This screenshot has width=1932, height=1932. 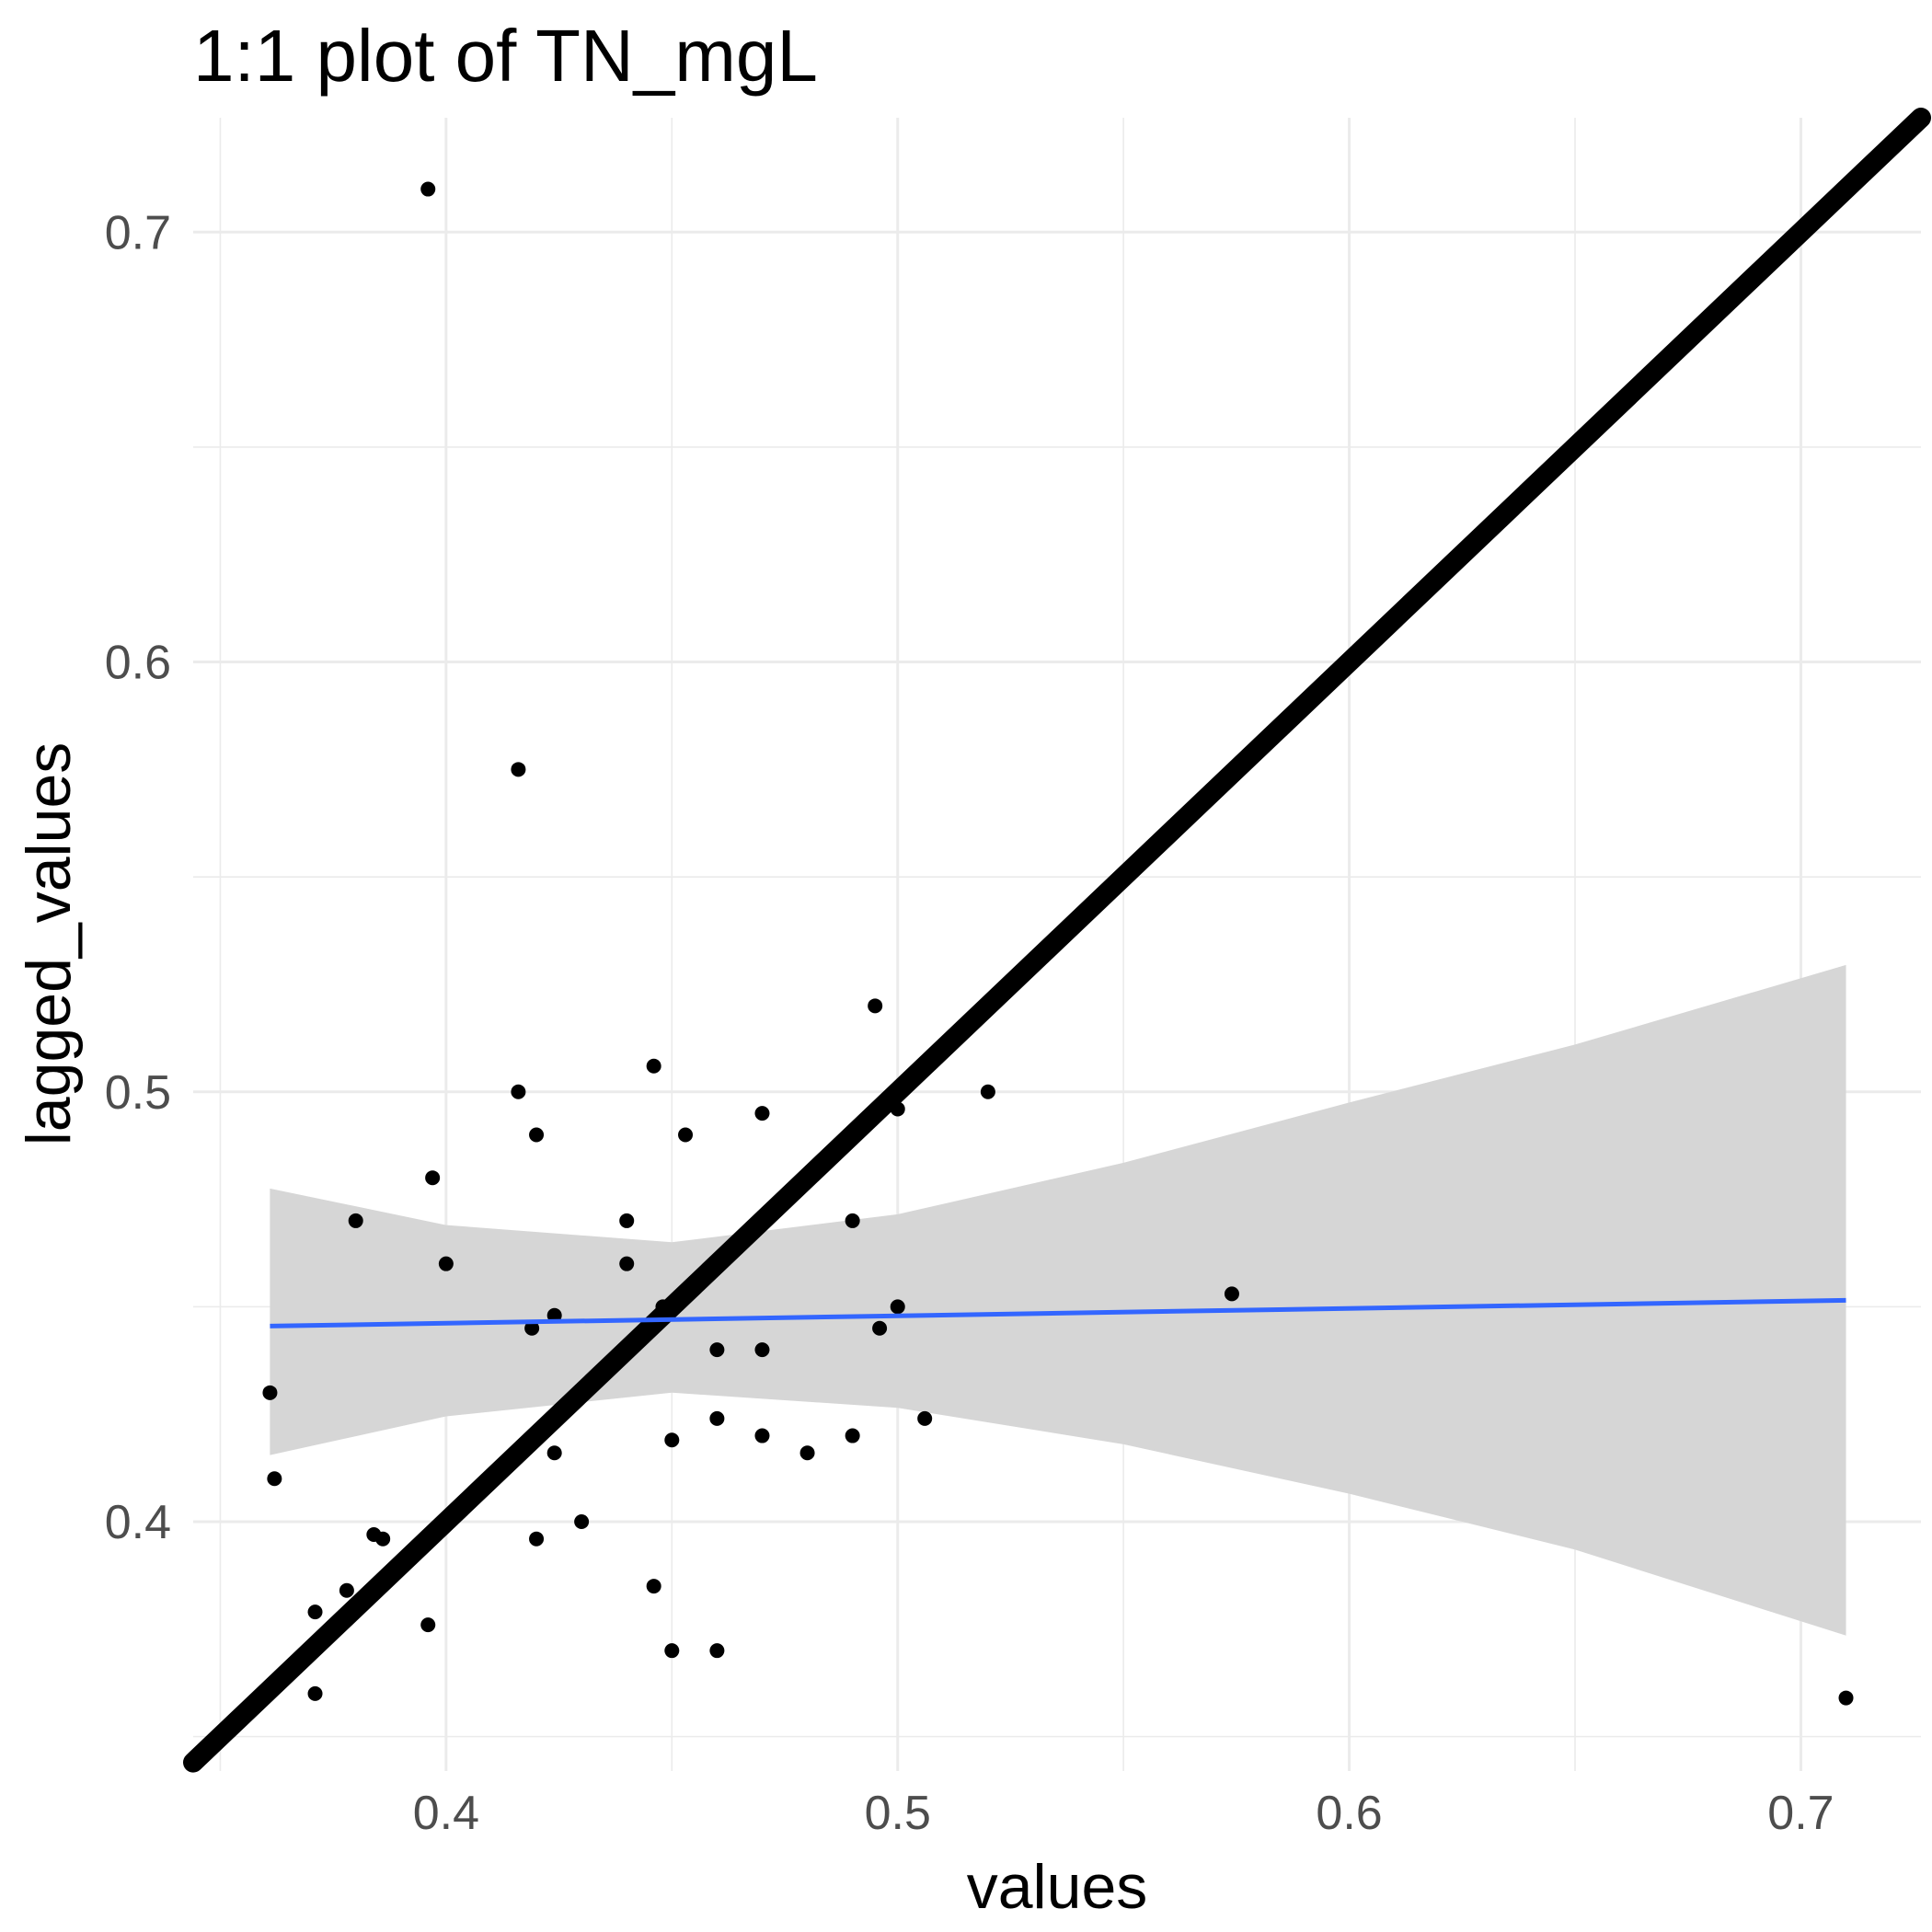 What do you see at coordinates (446, 1813) in the screenshot?
I see `x-tick-label: 0.4` at bounding box center [446, 1813].